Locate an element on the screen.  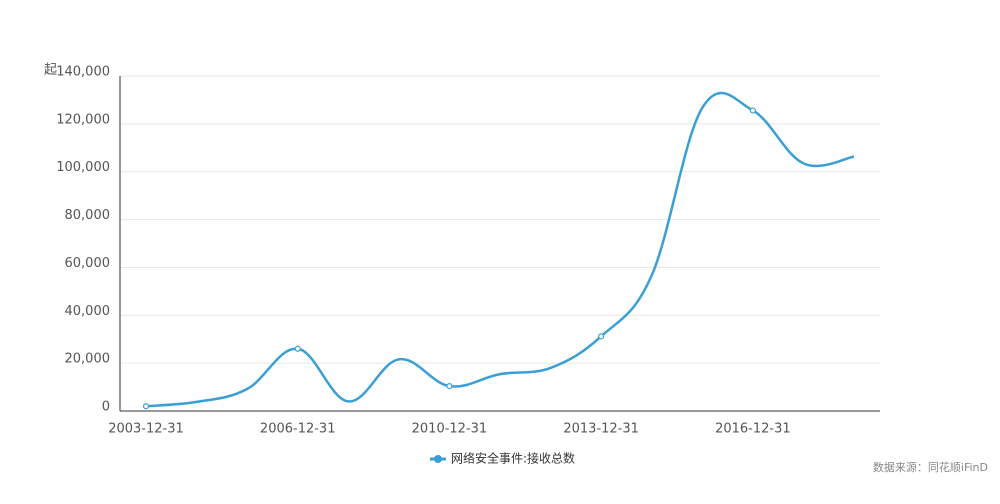
y-tick-label: 140,000 is located at coordinates (83, 72).